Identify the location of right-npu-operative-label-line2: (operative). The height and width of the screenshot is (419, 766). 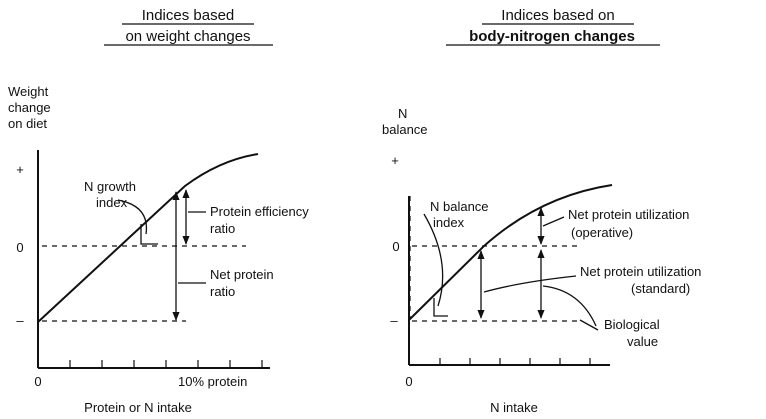
(602, 232).